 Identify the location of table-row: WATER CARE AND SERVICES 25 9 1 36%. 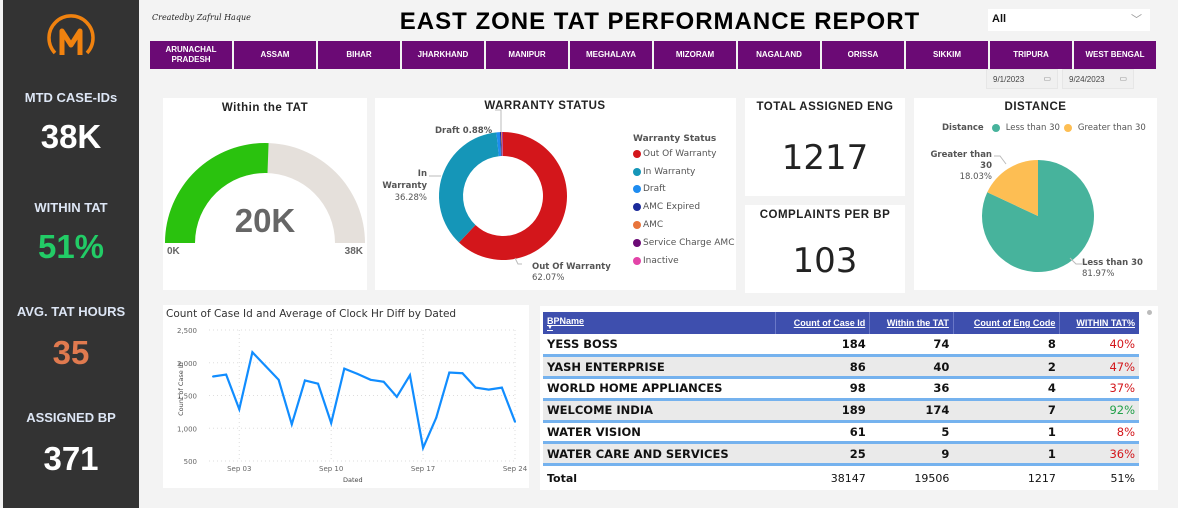
(841, 454).